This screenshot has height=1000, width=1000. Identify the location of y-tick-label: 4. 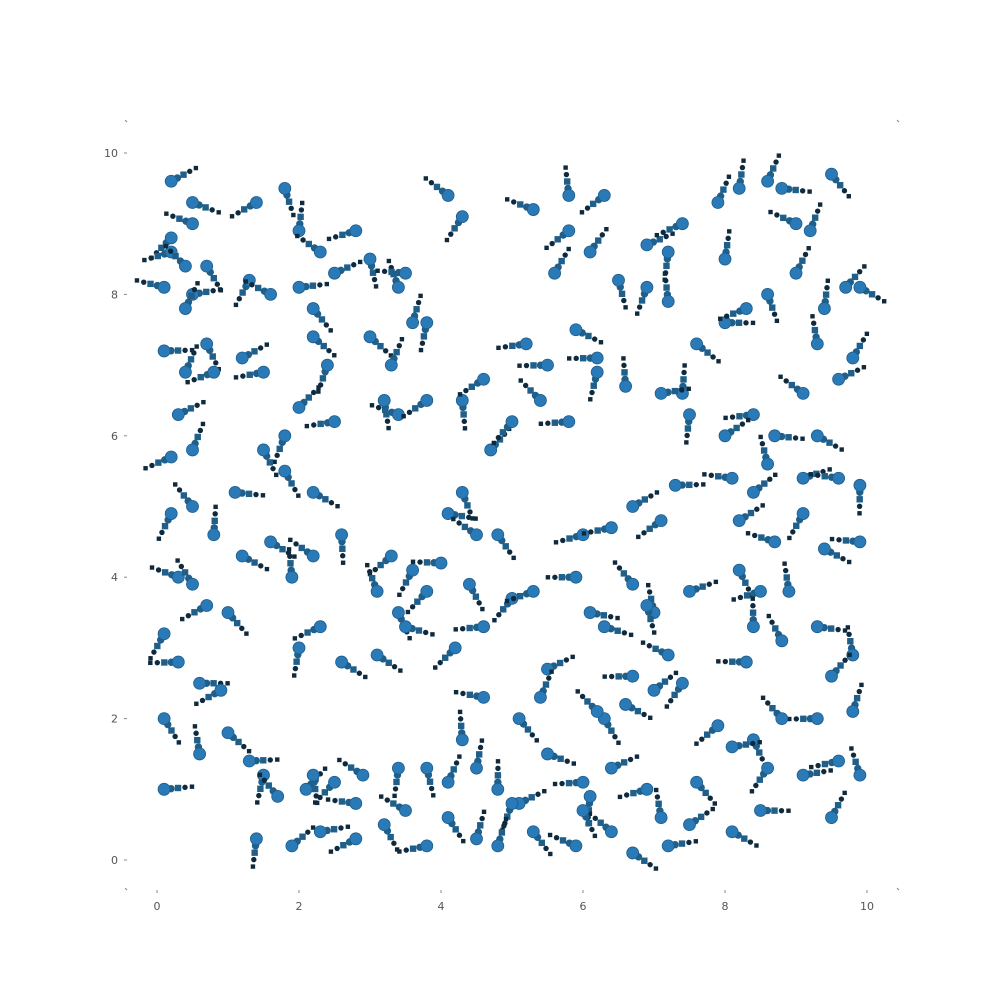
(114, 577).